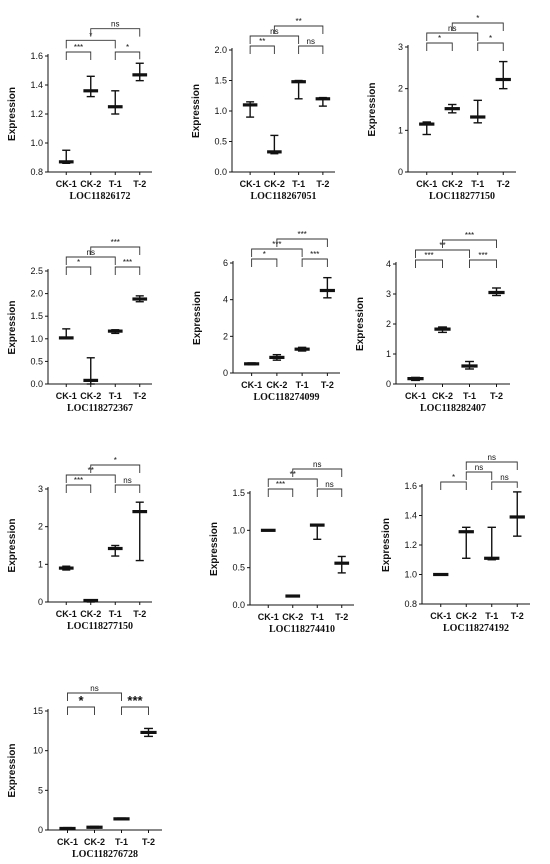  What do you see at coordinates (225, 300) in the screenshot?
I see `y-tick-label: 4` at bounding box center [225, 300].